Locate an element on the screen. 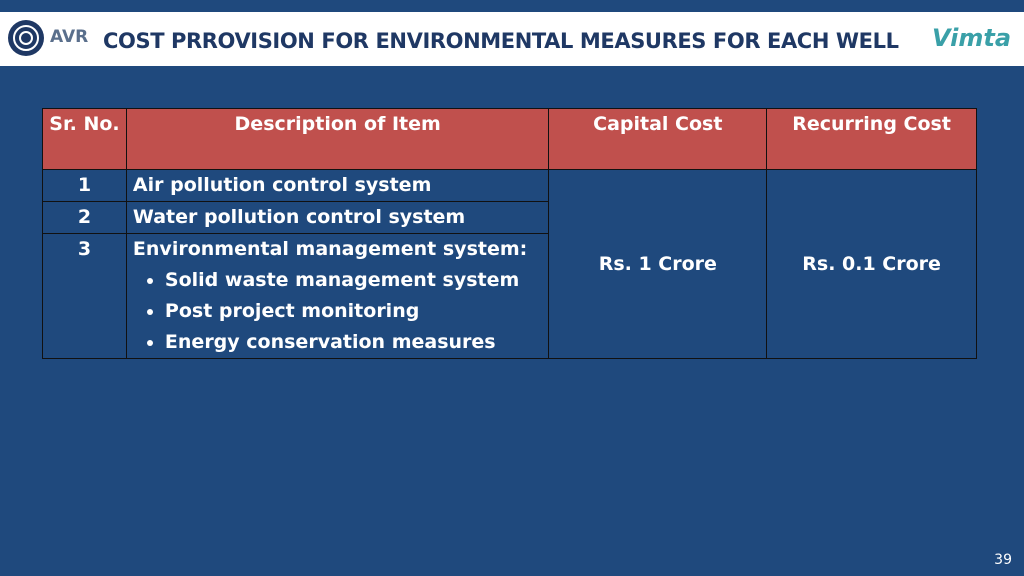 The width and height of the screenshot is (1024, 576). sr-no: 2 is located at coordinates (84, 217).